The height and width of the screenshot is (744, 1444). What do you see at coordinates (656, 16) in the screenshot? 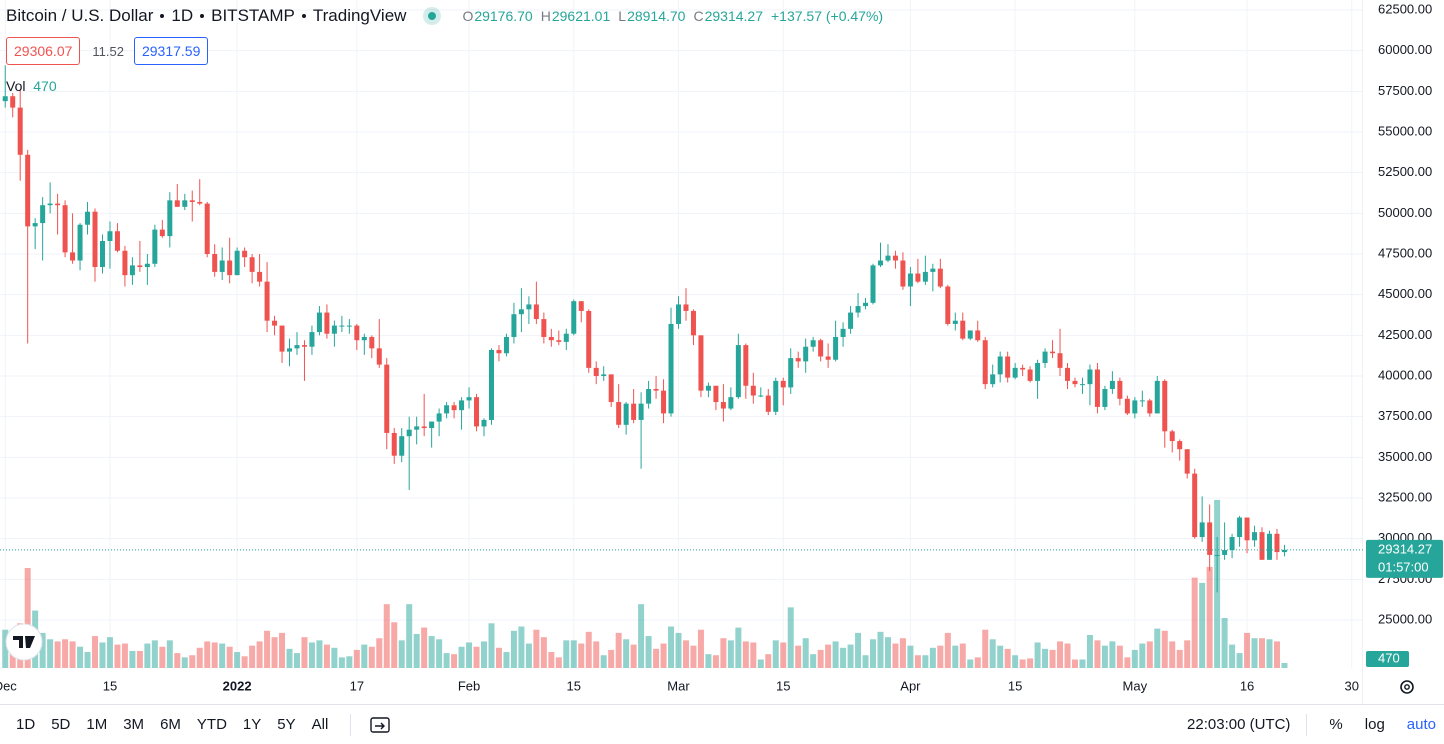
I see `ohlc-value: 28914.70` at bounding box center [656, 16].